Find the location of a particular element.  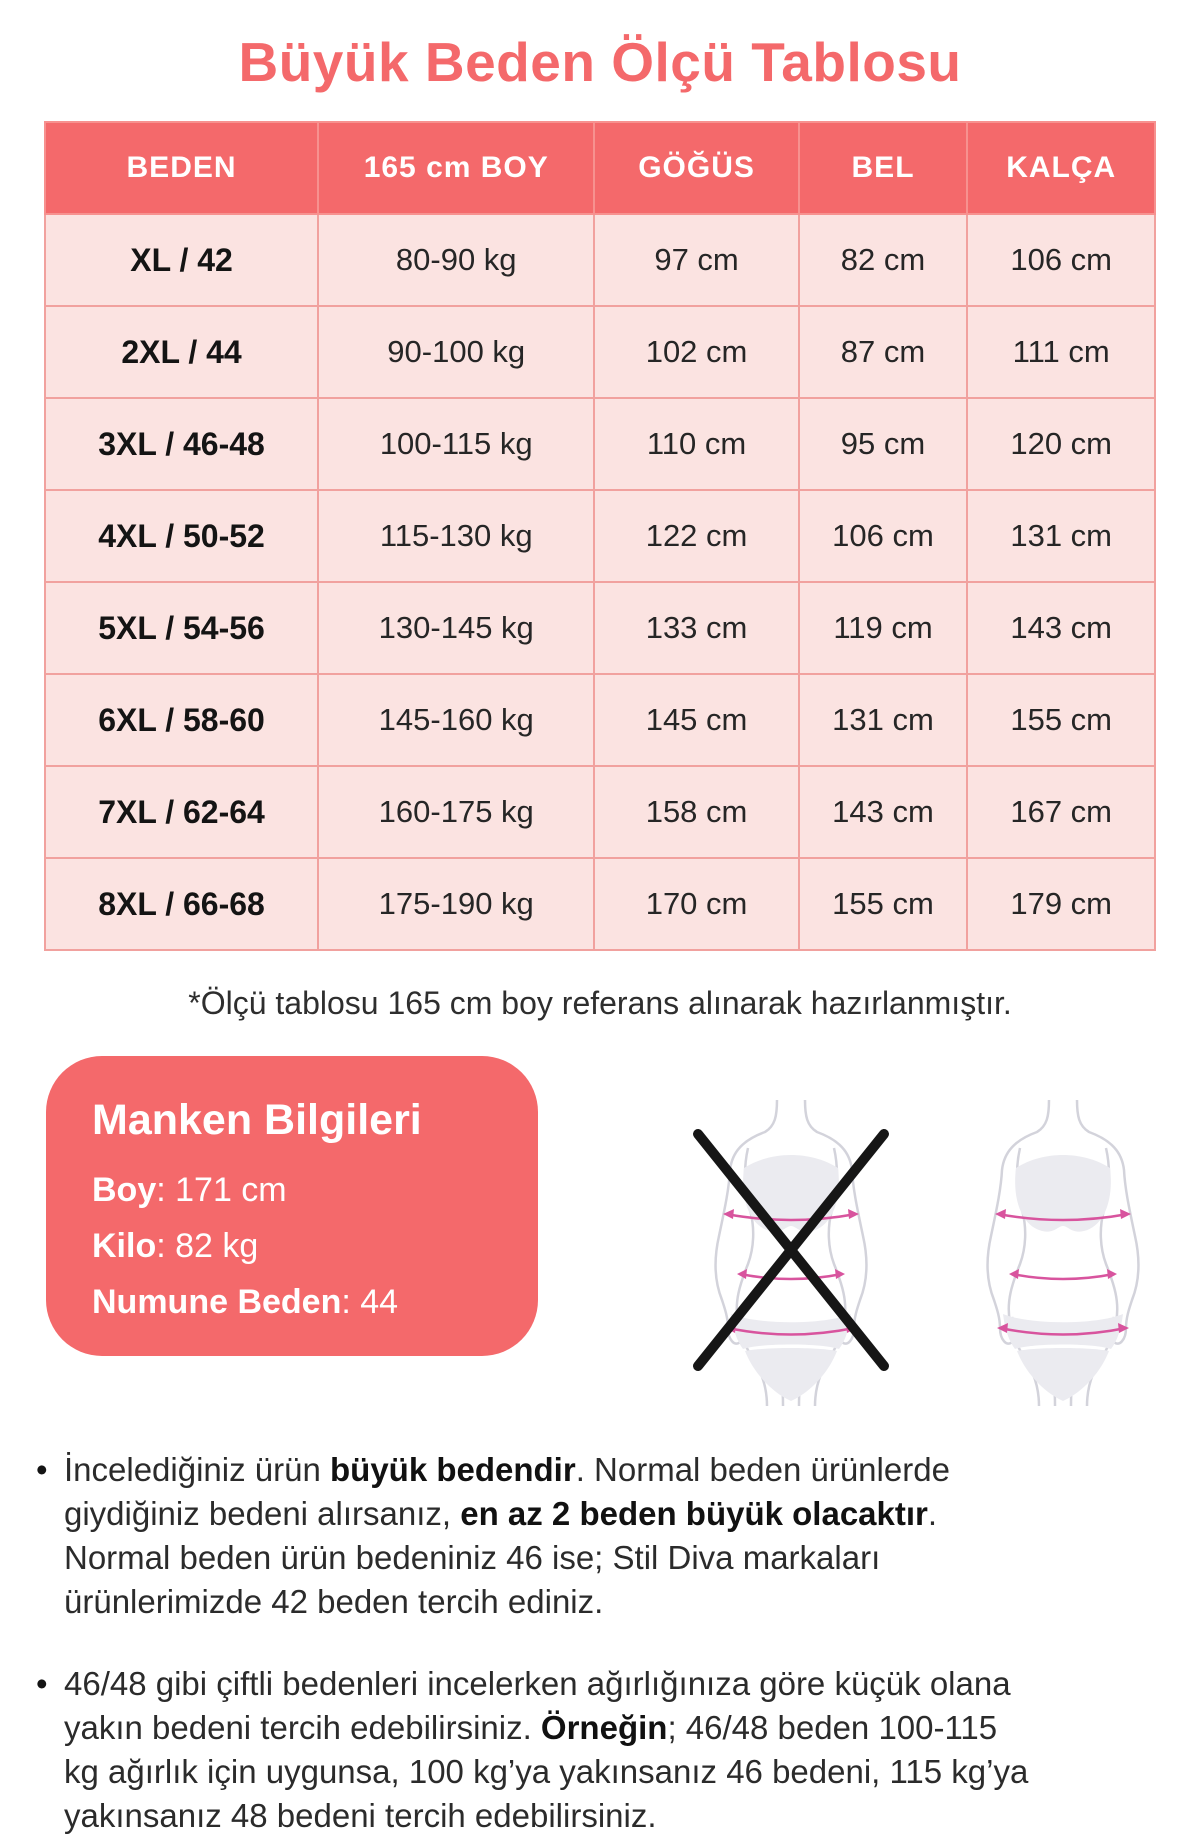

measure-cell: 120 cm is located at coordinates (1061, 444).